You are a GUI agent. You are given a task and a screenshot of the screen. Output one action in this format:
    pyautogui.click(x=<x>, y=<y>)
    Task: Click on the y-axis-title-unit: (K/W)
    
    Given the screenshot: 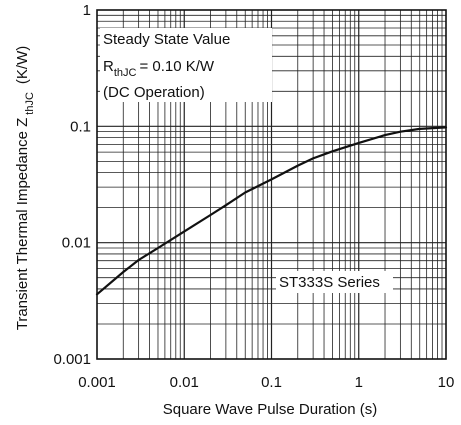 What is the action you would take?
    pyautogui.click(x=22, y=65)
    